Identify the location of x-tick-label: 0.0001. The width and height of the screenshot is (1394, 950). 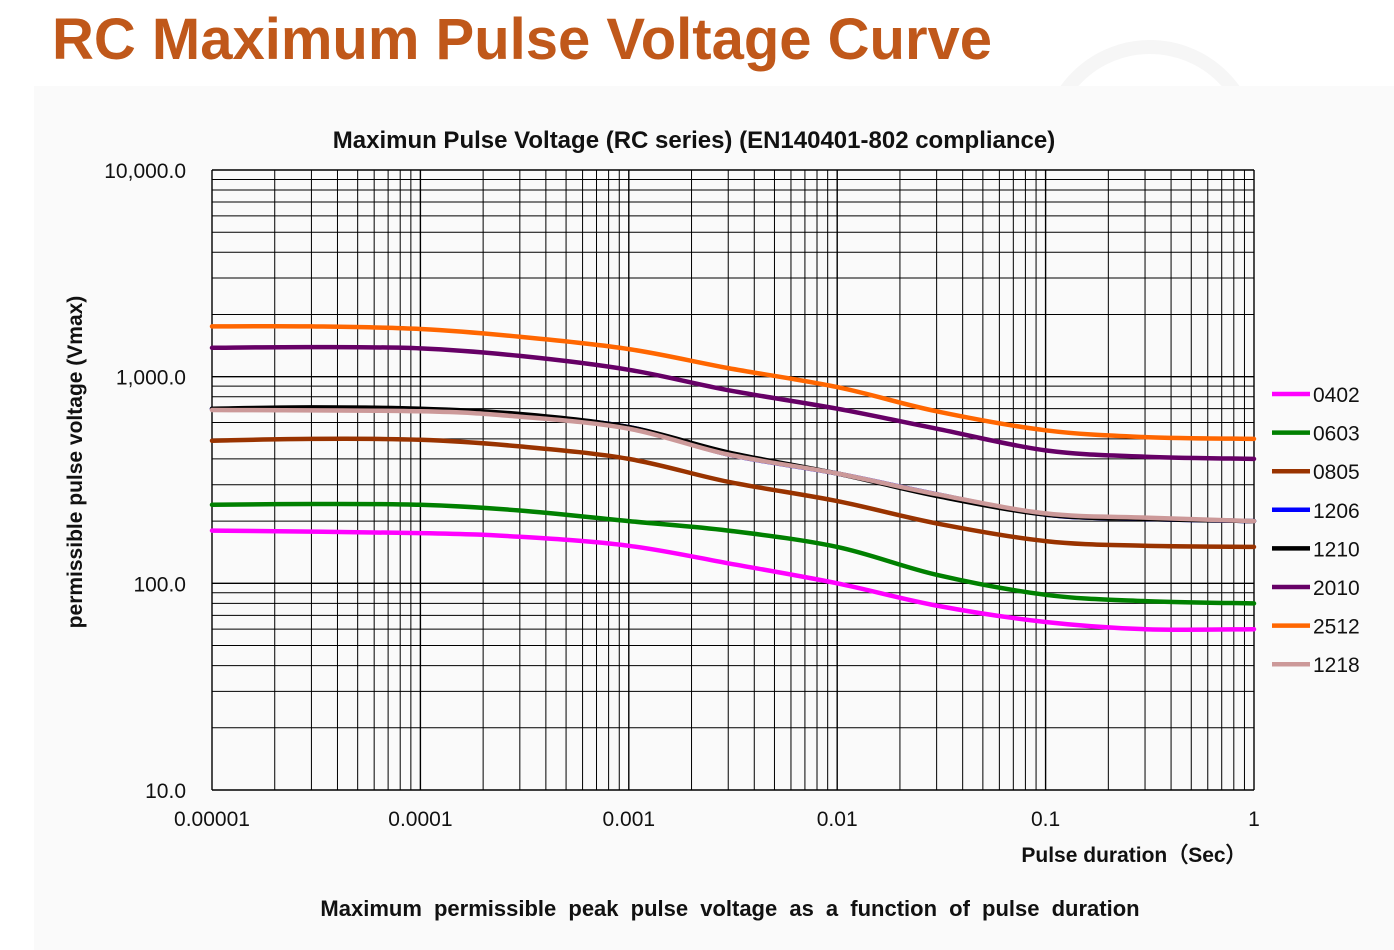
(420, 819).